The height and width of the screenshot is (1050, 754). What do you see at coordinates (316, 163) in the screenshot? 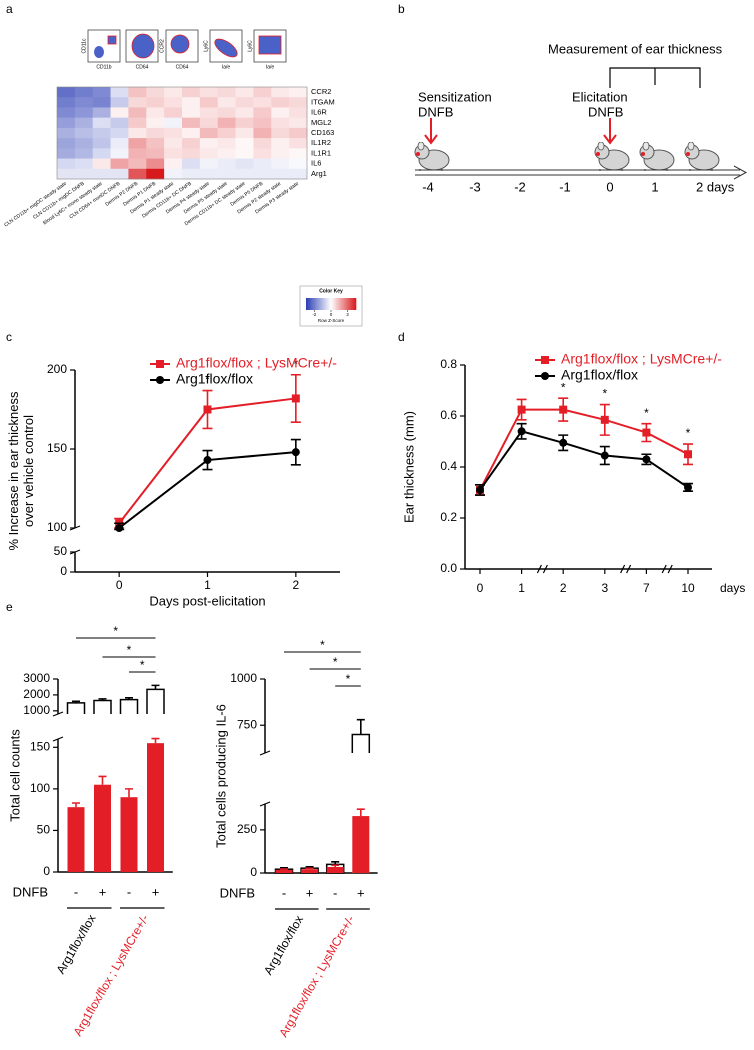
I see `row-label: IL6` at bounding box center [316, 163].